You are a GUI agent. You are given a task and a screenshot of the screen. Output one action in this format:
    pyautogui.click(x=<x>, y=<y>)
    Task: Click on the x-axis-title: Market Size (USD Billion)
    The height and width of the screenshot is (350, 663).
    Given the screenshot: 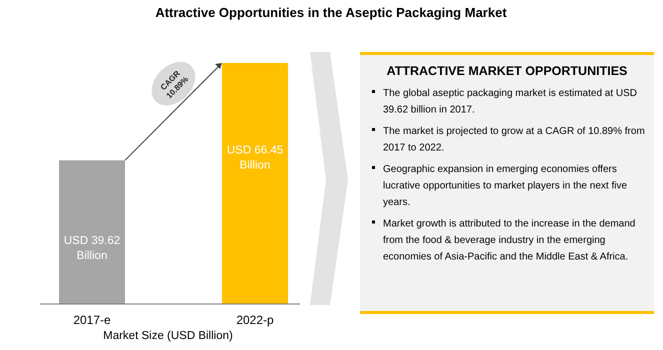 What is the action you would take?
    pyautogui.click(x=168, y=336)
    